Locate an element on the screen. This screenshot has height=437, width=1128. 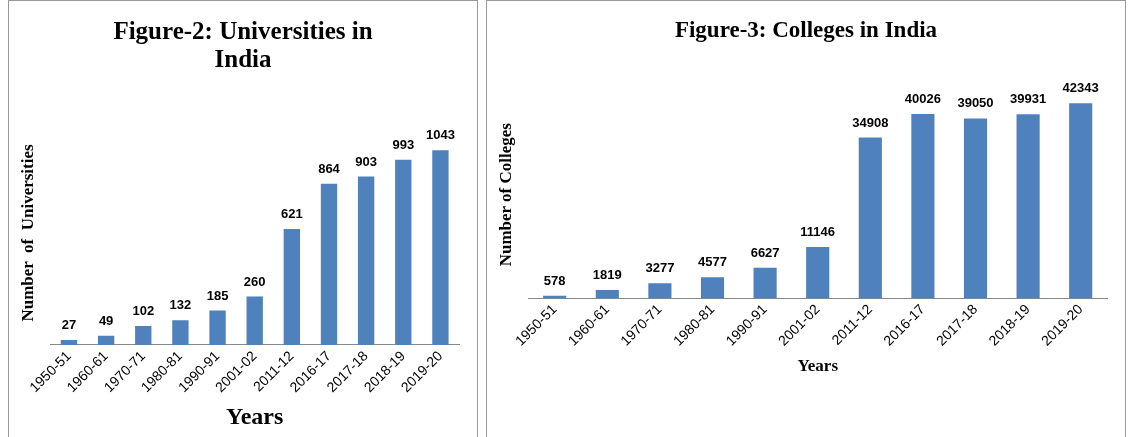
data-label: 3277 is located at coordinates (660, 268).